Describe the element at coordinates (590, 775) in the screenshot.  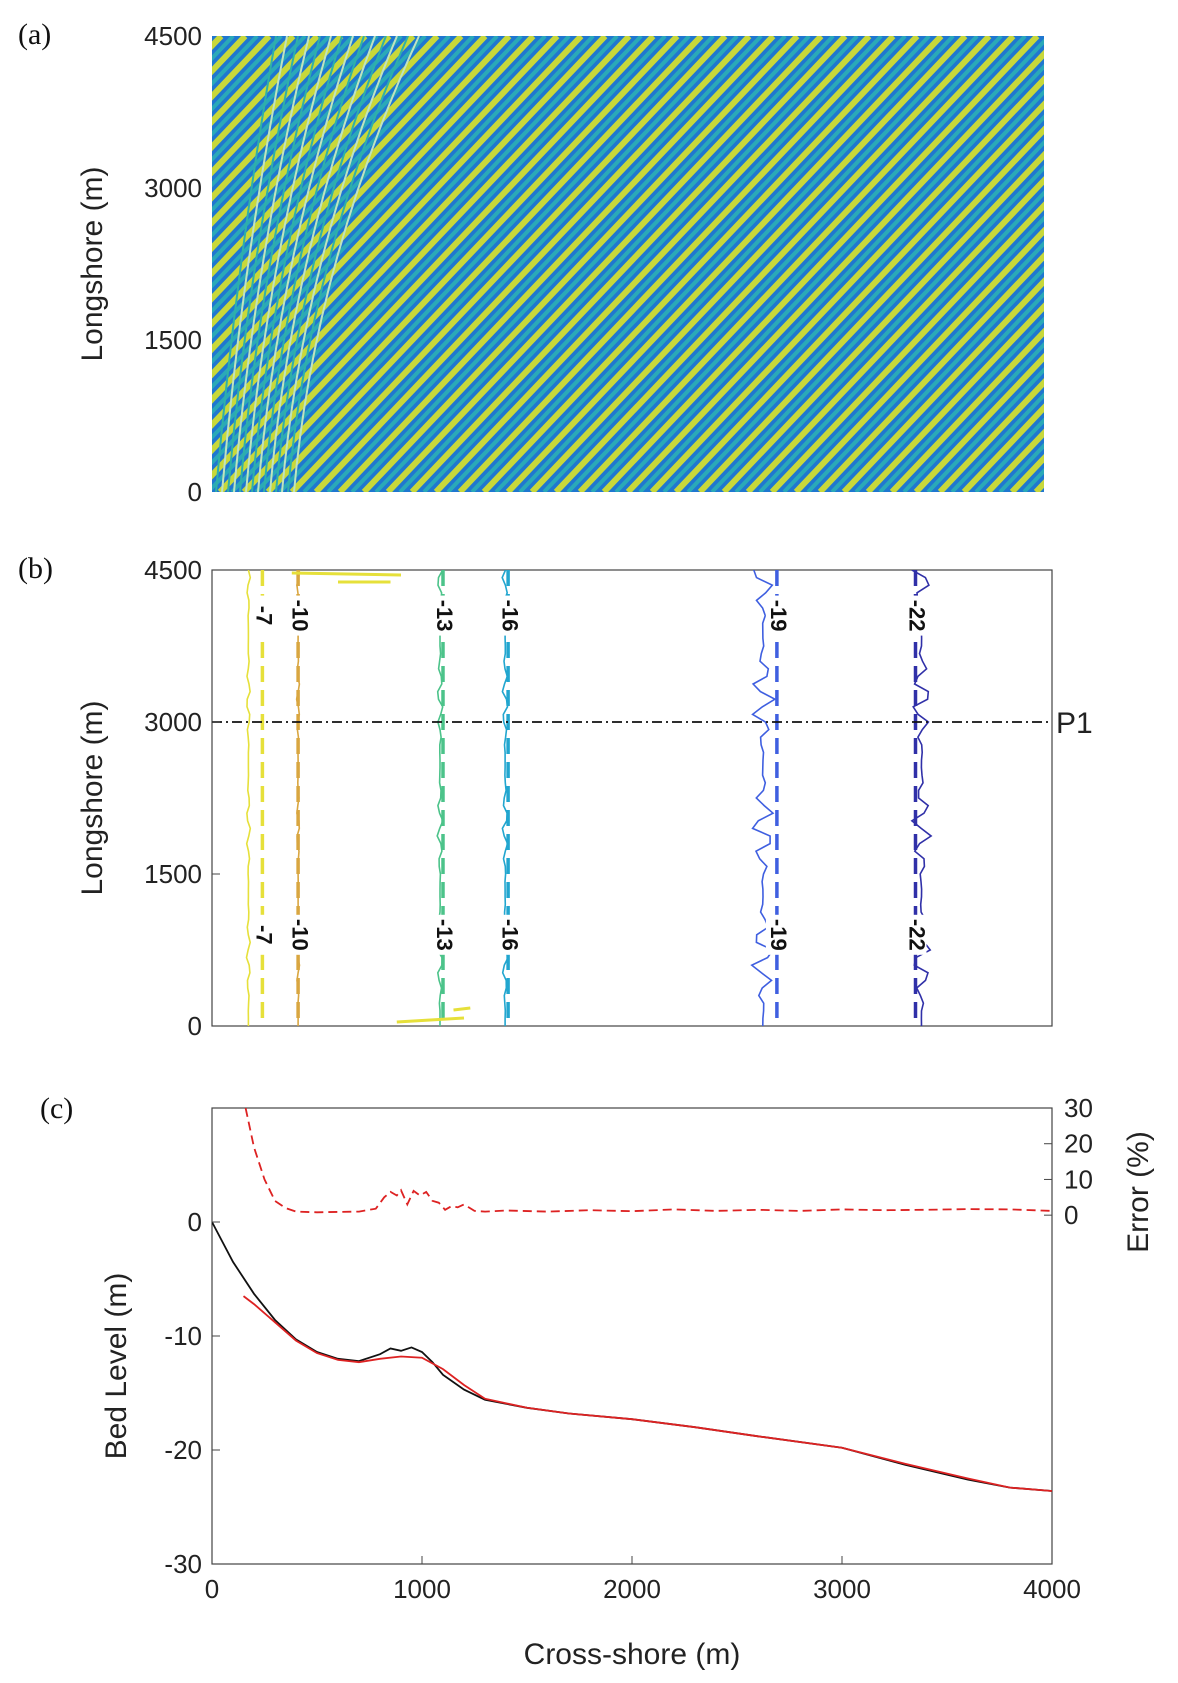
I see `panel-b-contour-labels: -7 -7 -10 -10 -13 -13 -16 -16 -19 -19 -22 -22` at that location.